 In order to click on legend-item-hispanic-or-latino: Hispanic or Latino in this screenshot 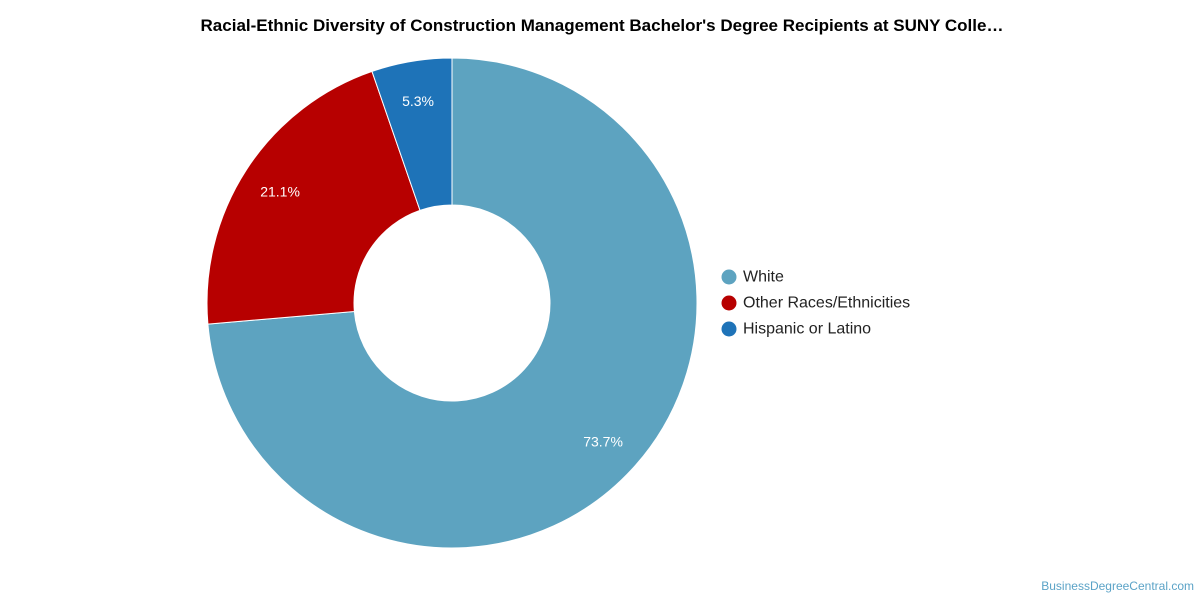, I will do `click(796, 329)`.